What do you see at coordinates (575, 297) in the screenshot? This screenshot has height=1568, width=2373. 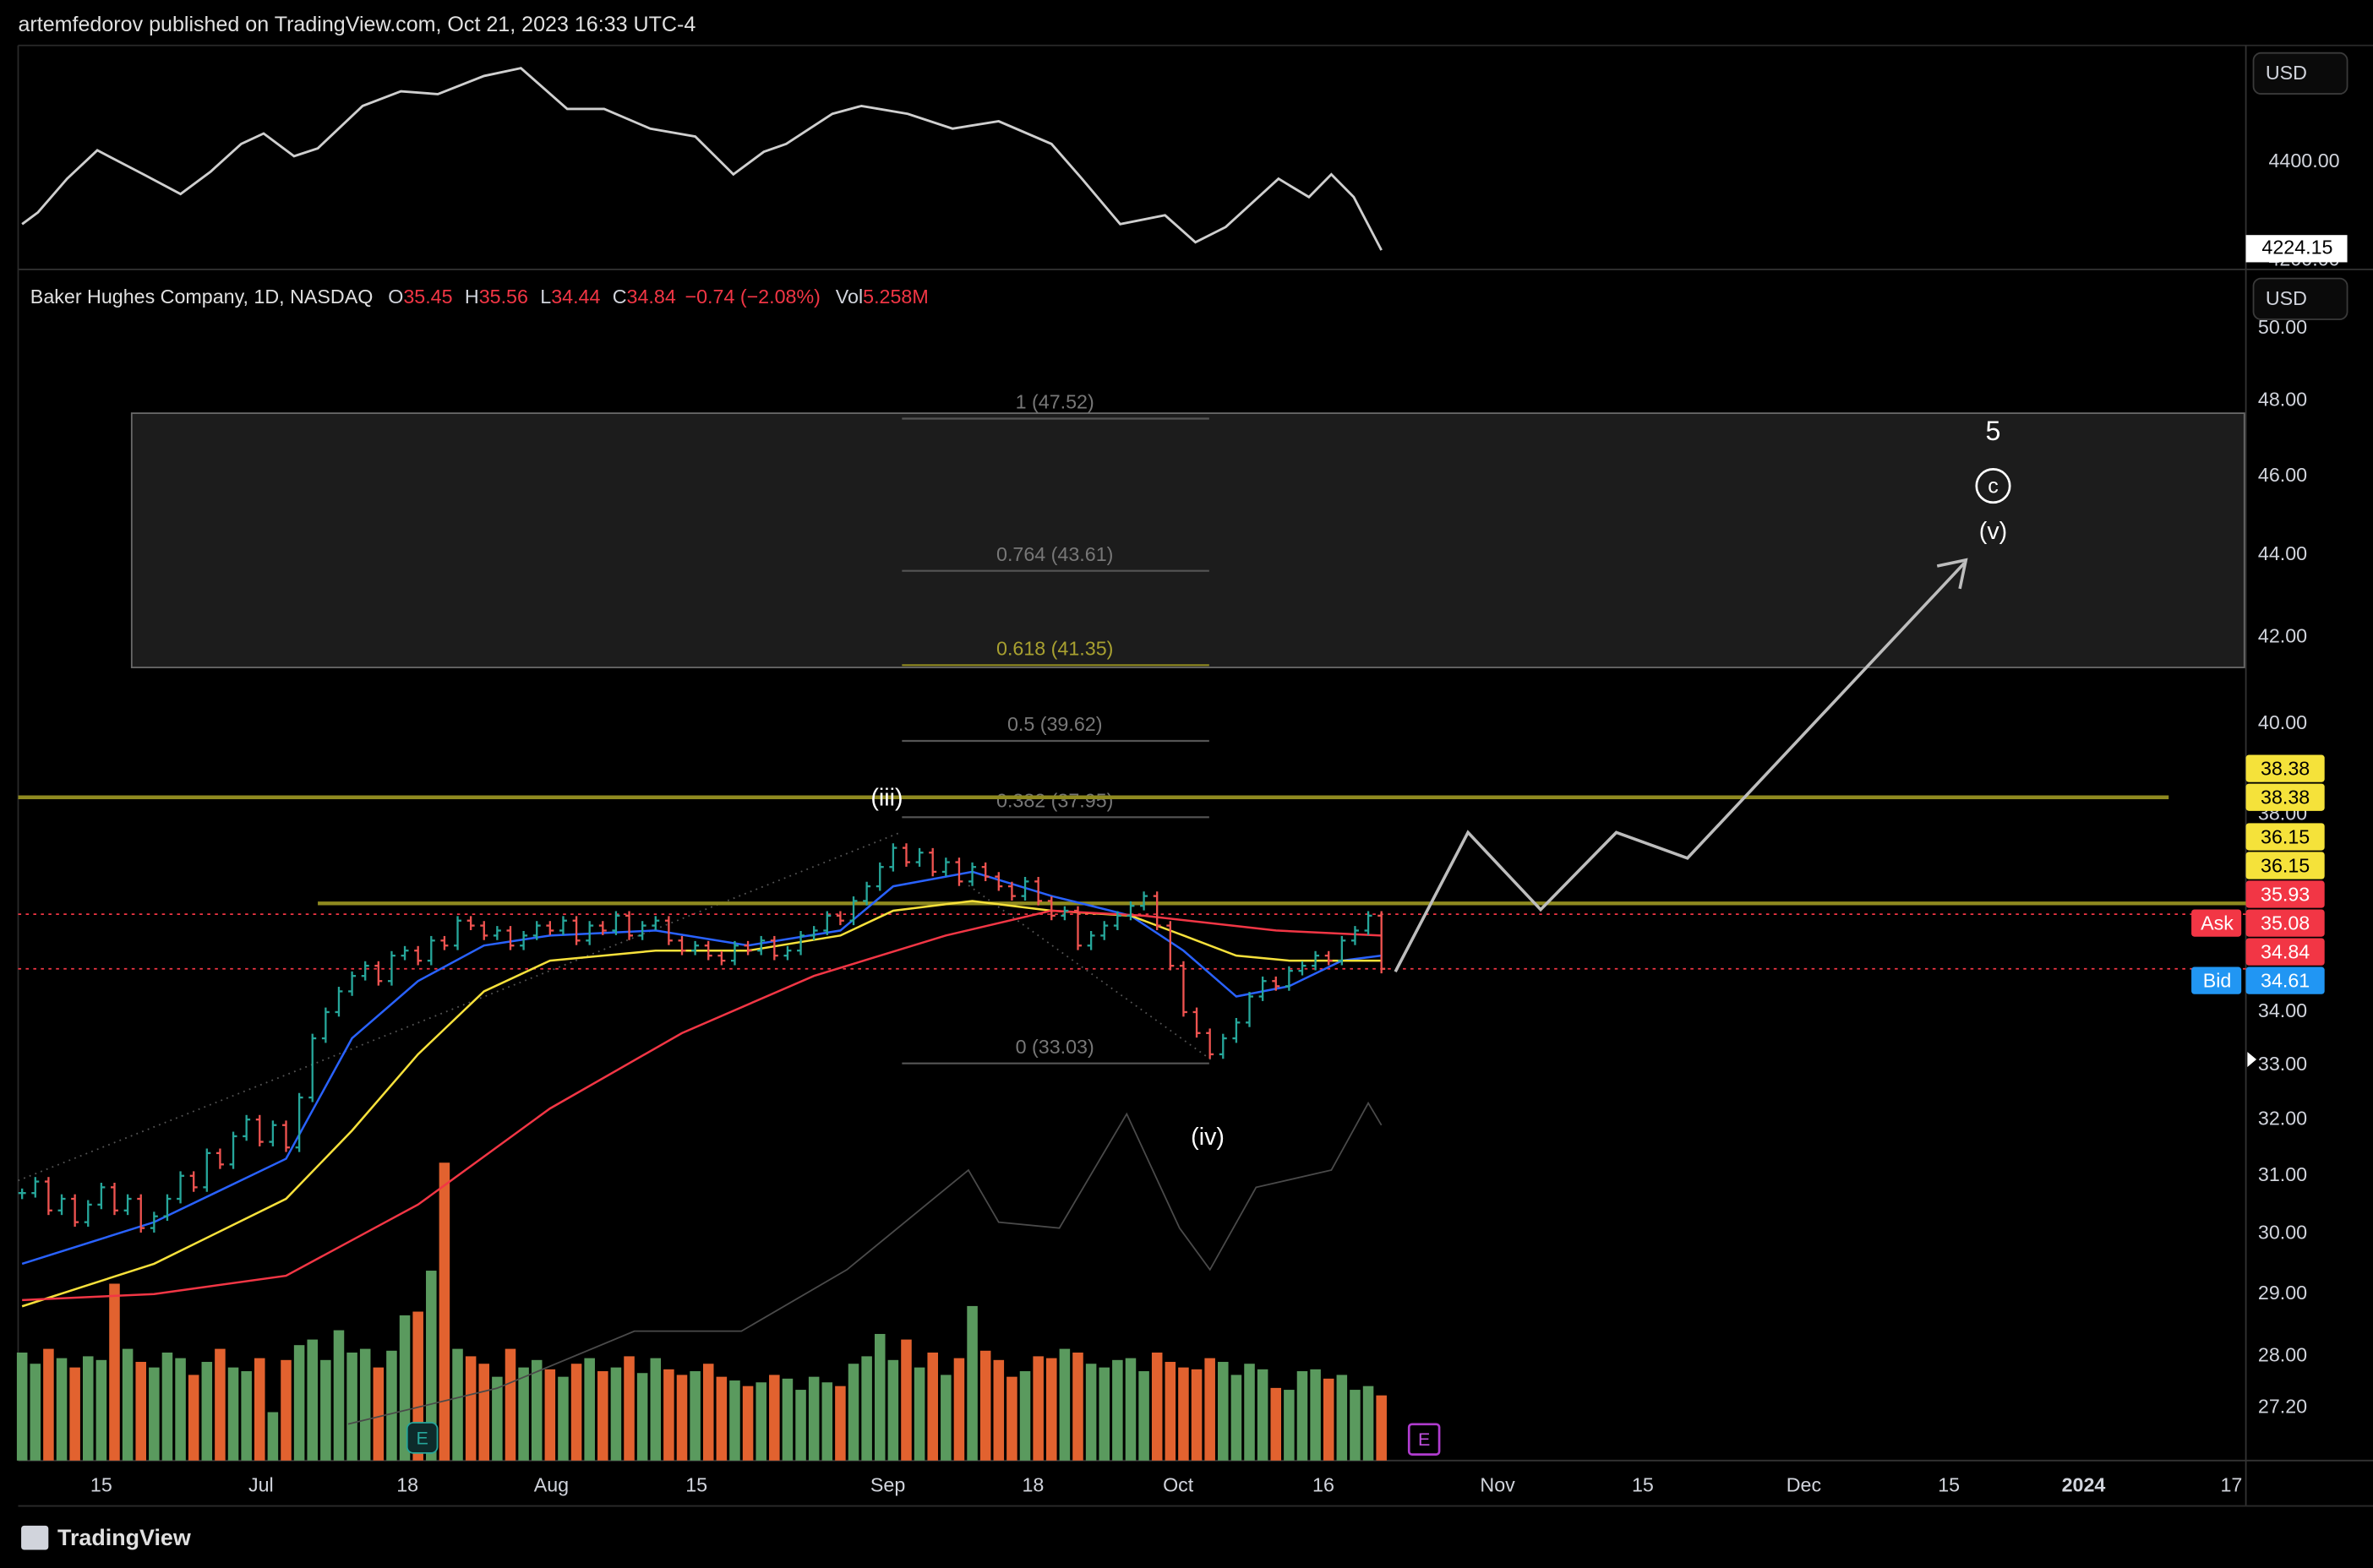 I see `legend-value: 34.44` at bounding box center [575, 297].